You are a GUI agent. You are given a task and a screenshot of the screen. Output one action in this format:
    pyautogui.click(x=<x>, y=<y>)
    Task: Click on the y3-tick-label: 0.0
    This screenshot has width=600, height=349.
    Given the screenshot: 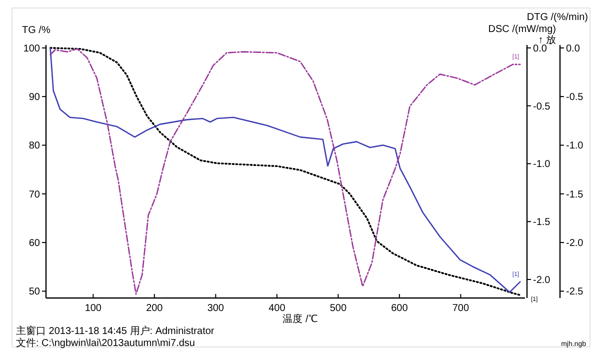 What is the action you would take?
    pyautogui.click(x=573, y=48)
    